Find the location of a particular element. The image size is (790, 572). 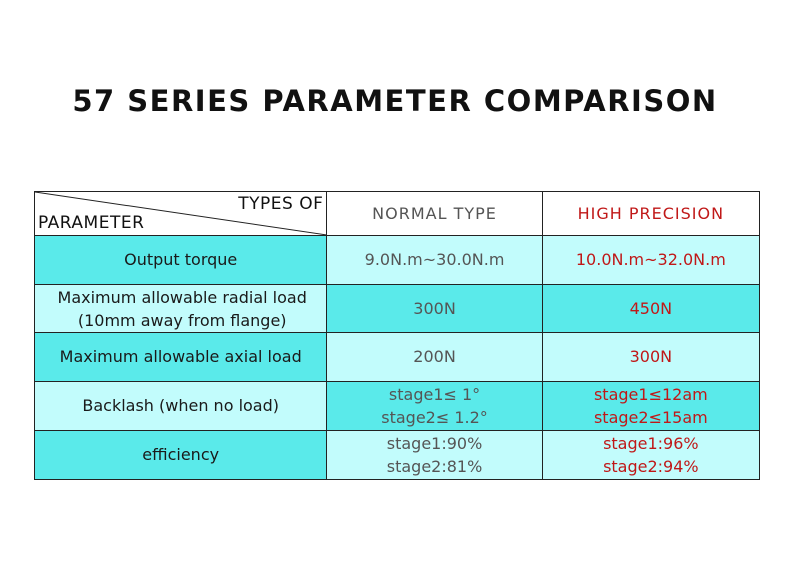

normal-value-backlash: stage1≤ 1° stage2≤ 1.2° is located at coordinates (434, 406).